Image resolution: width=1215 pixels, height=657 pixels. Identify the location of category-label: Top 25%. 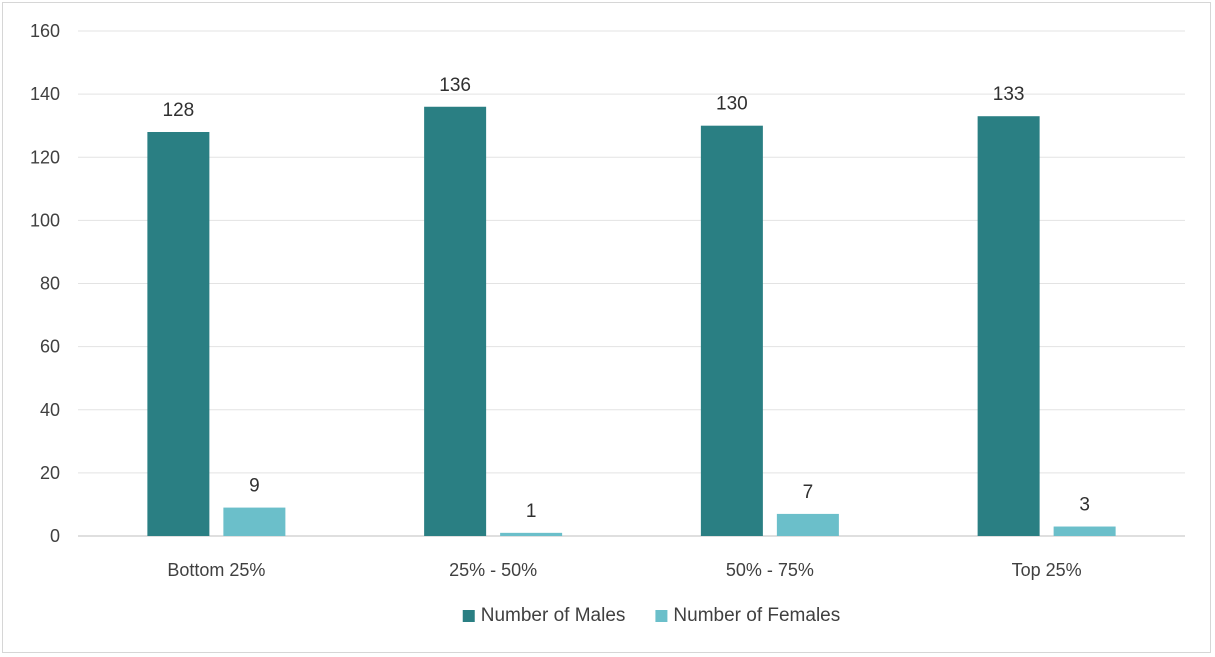
(1047, 570).